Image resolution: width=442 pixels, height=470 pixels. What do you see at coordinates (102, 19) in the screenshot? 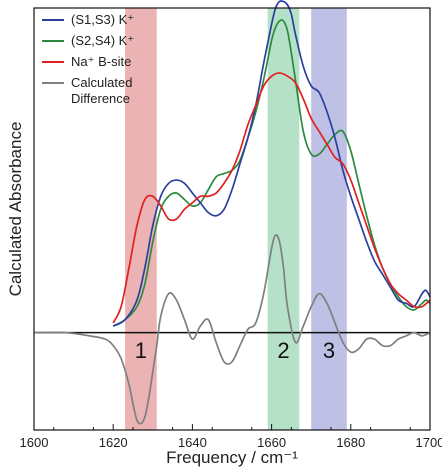
I see `legend-label: (S1,S3) K⁺` at bounding box center [102, 19].